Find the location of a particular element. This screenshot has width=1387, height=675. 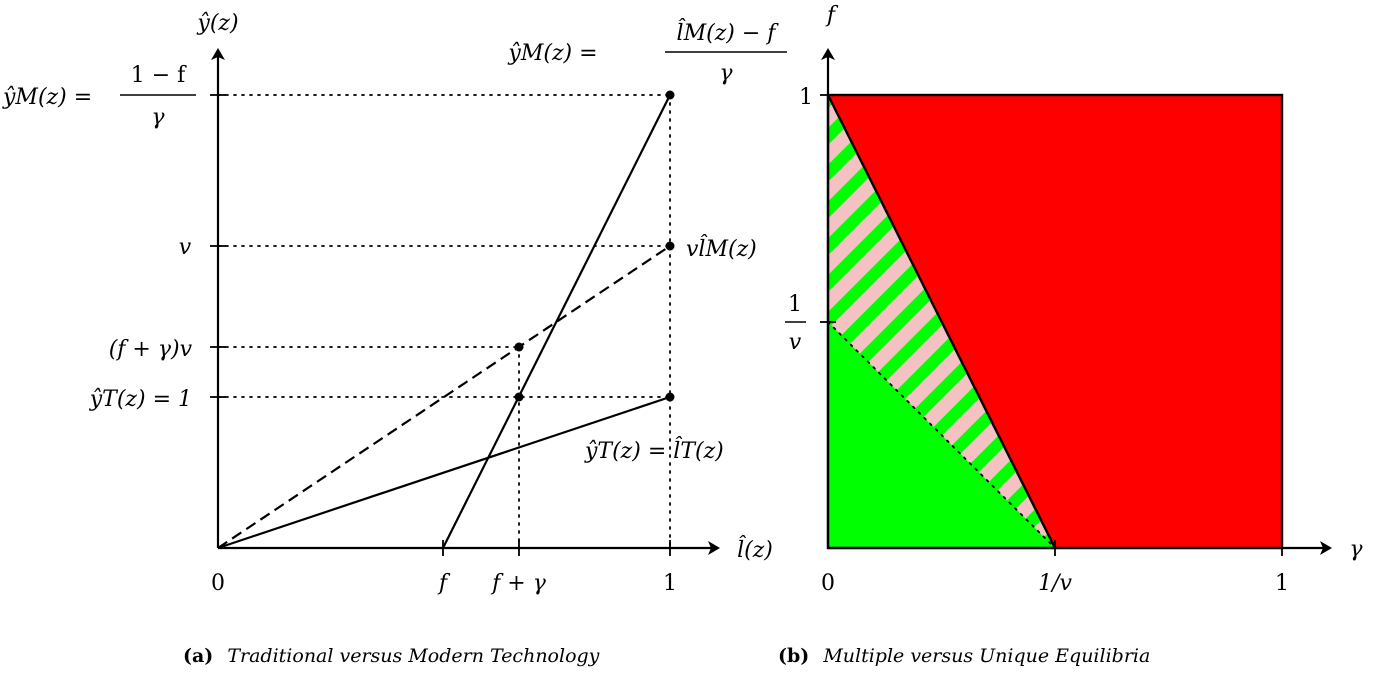

b-x-tick-1: 1 is located at coordinates (1282, 583).